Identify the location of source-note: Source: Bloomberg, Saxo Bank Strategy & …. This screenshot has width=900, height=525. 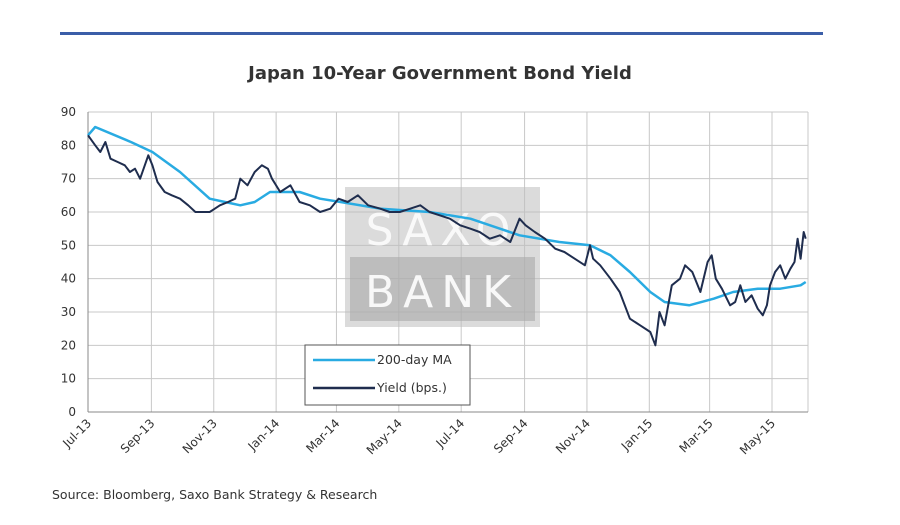
(215, 494).